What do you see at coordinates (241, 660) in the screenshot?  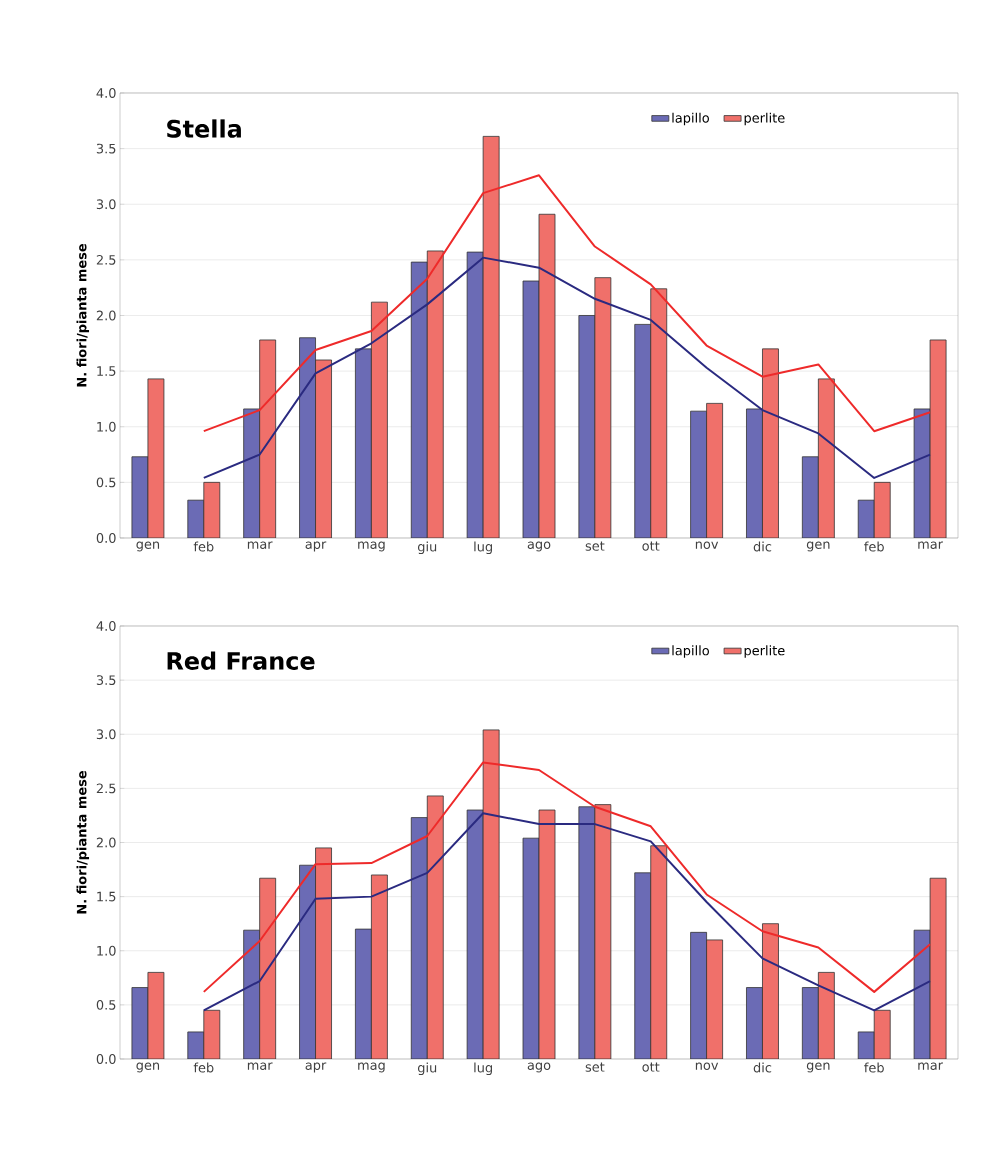 I see `text: Red France` at bounding box center [241, 660].